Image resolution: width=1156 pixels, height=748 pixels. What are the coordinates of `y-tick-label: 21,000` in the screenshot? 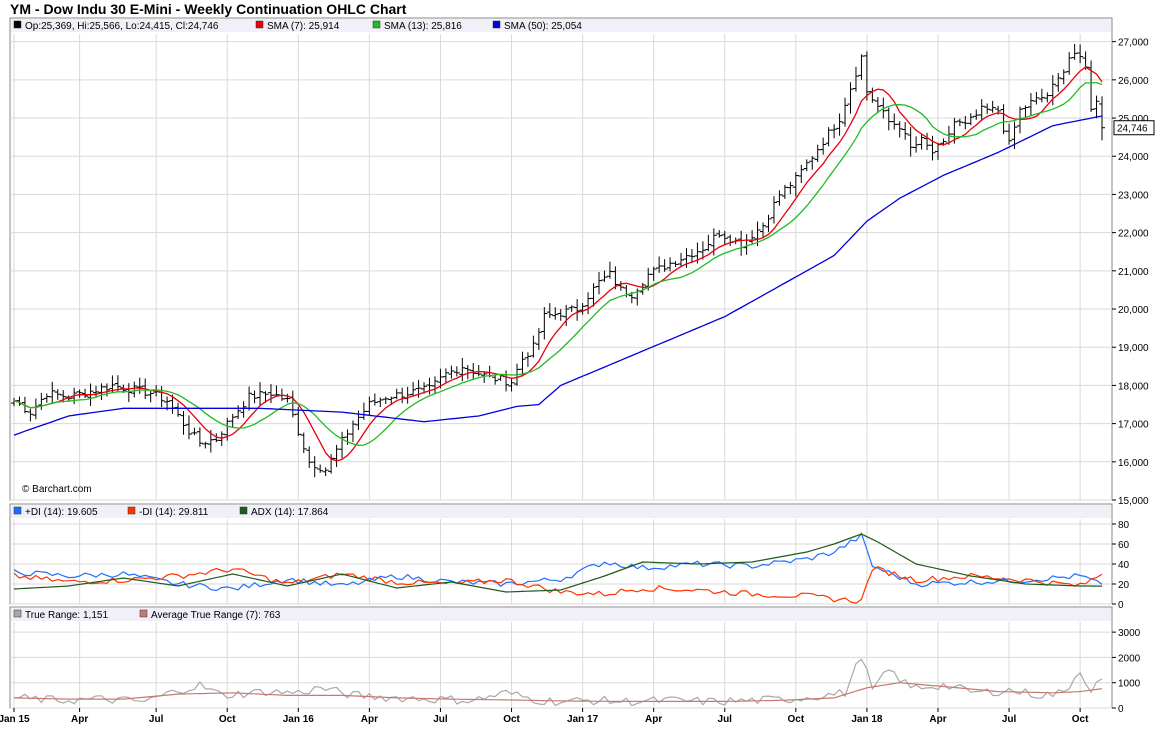 It's located at (1133, 272).